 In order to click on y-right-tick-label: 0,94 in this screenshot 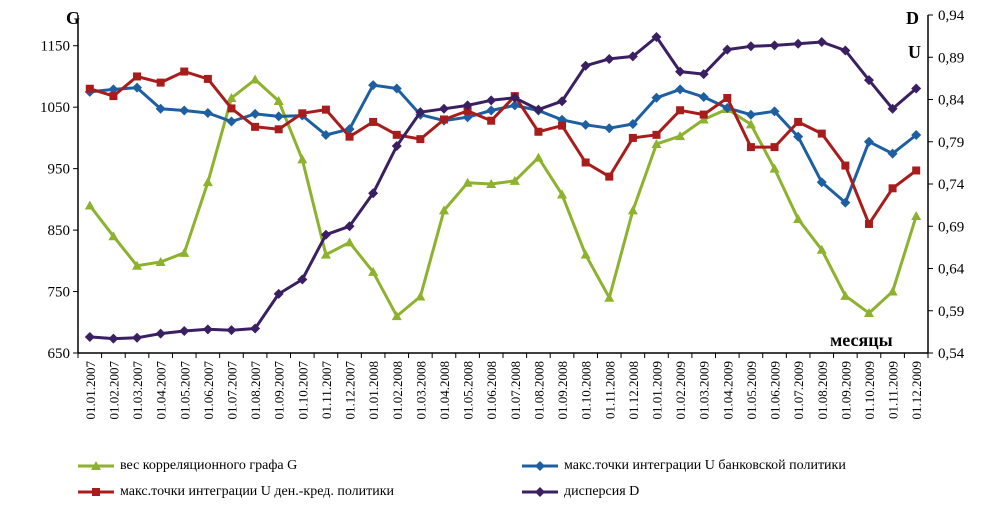, I will do `click(951, 16)`.